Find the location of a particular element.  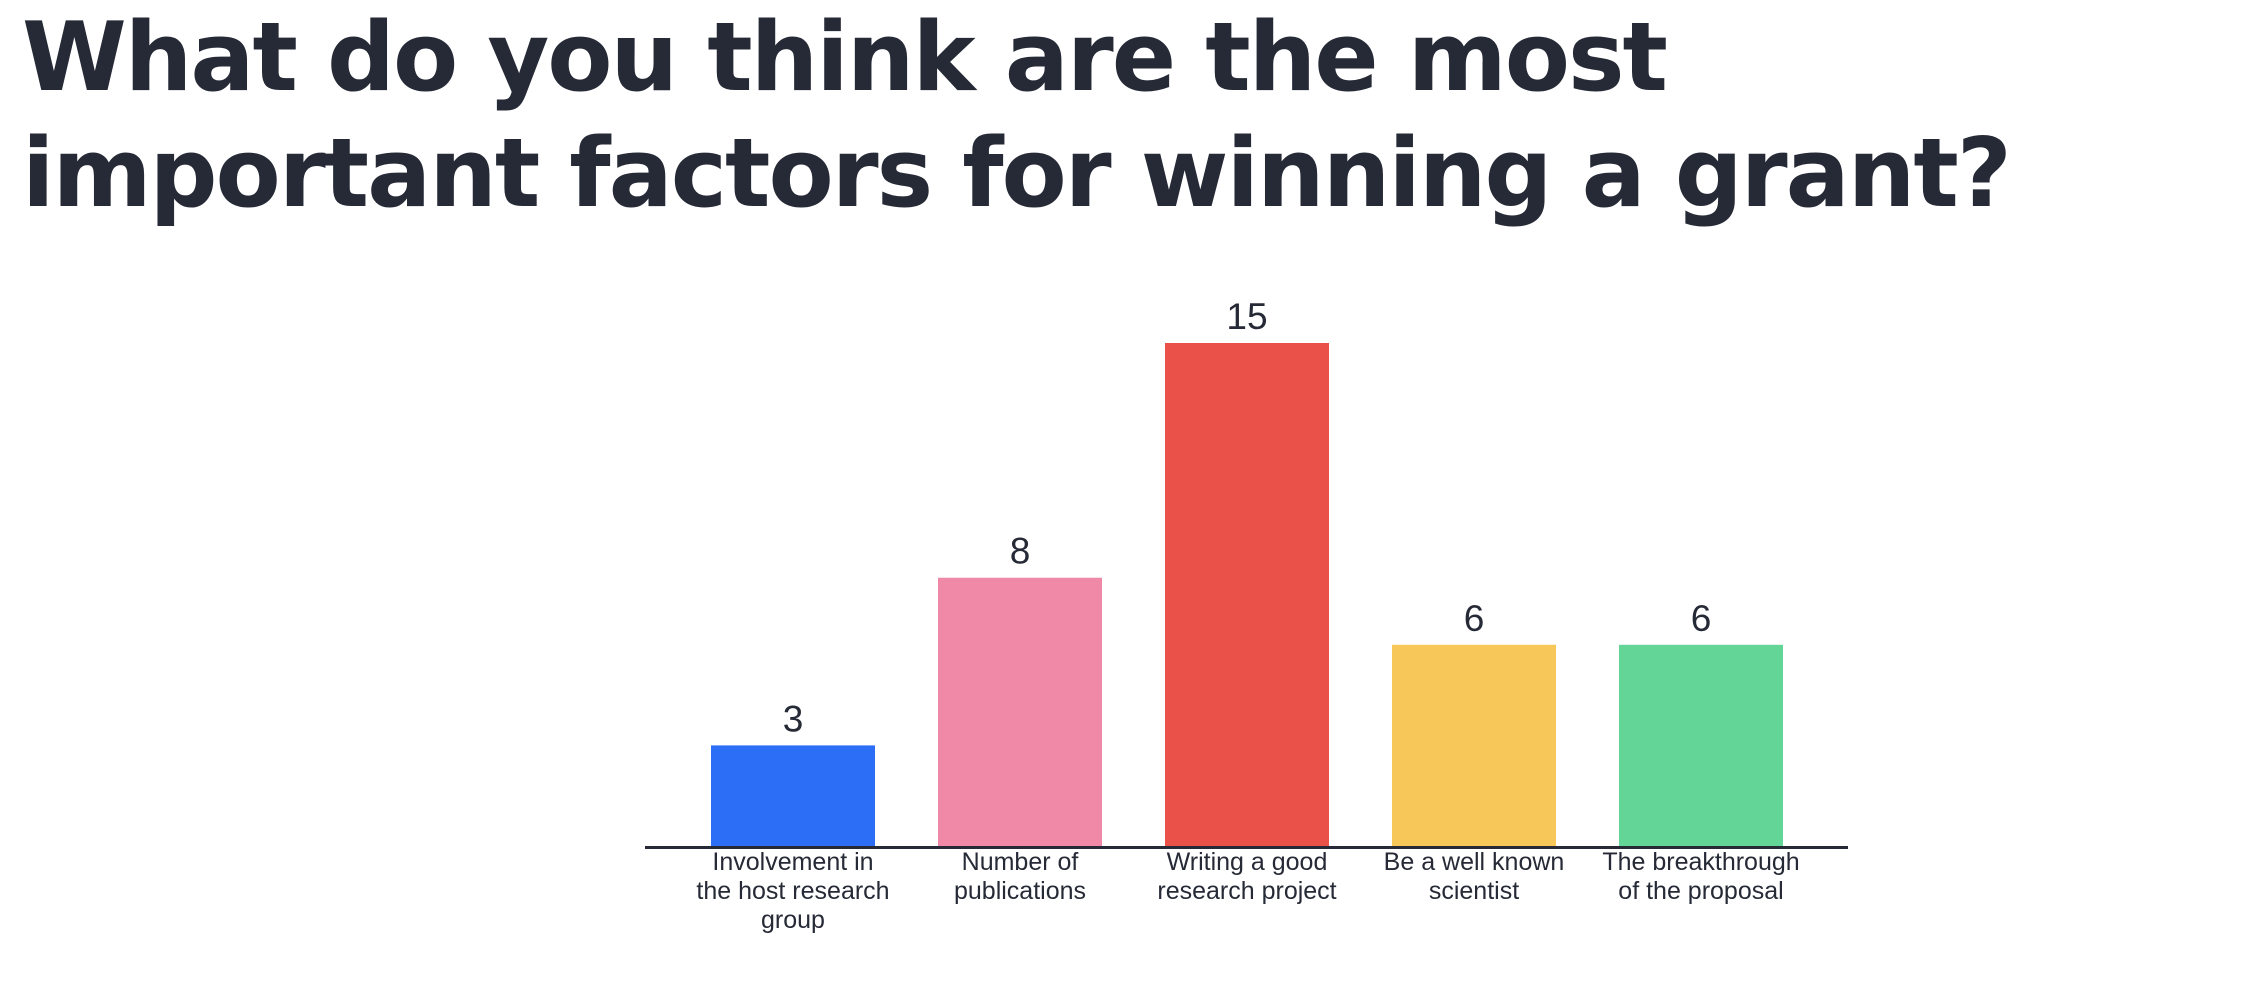

bar-value-label: 3 is located at coordinates (793, 718).